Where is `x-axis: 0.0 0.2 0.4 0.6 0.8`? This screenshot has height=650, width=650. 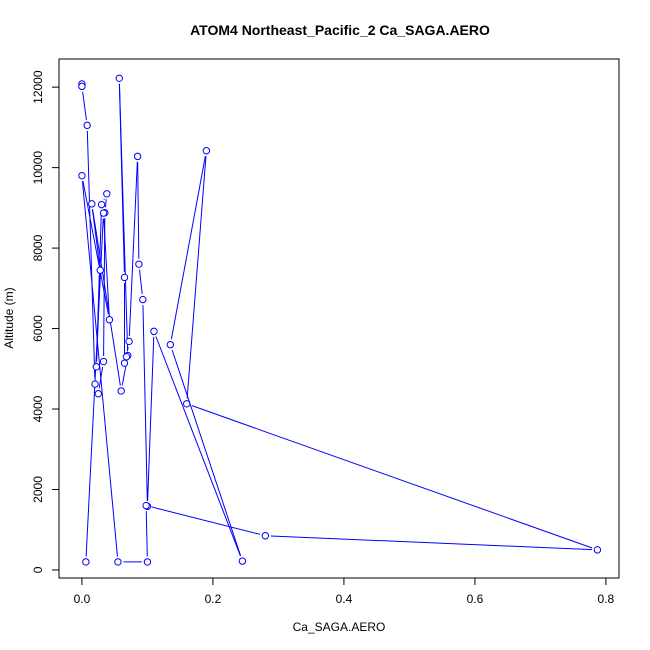
x-axis: 0.0 0.2 0.4 0.6 0.8 is located at coordinates (344, 591).